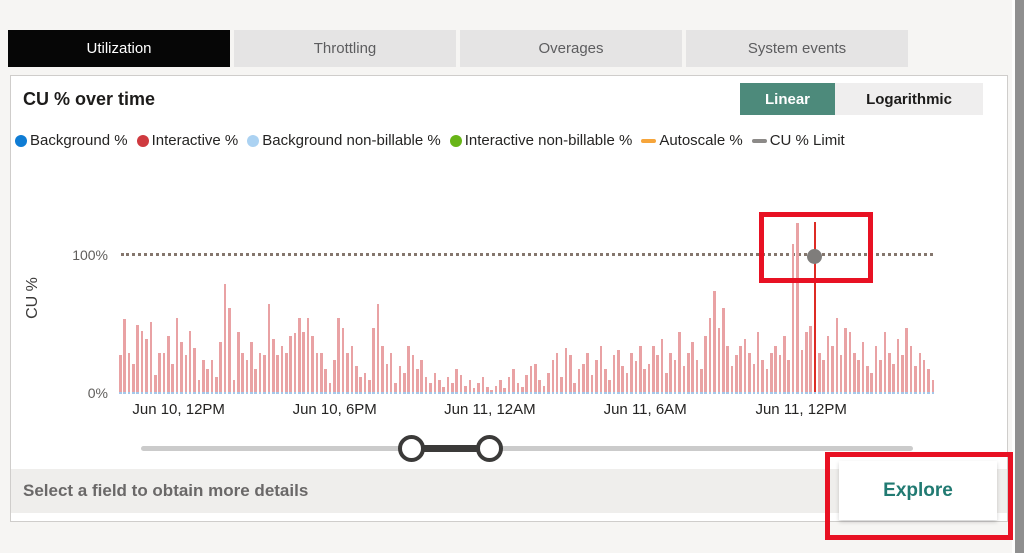 The height and width of the screenshot is (553, 1024). Describe the element at coordinates (787, 99) in the screenshot. I see `scale-linear-button: Linear` at that location.